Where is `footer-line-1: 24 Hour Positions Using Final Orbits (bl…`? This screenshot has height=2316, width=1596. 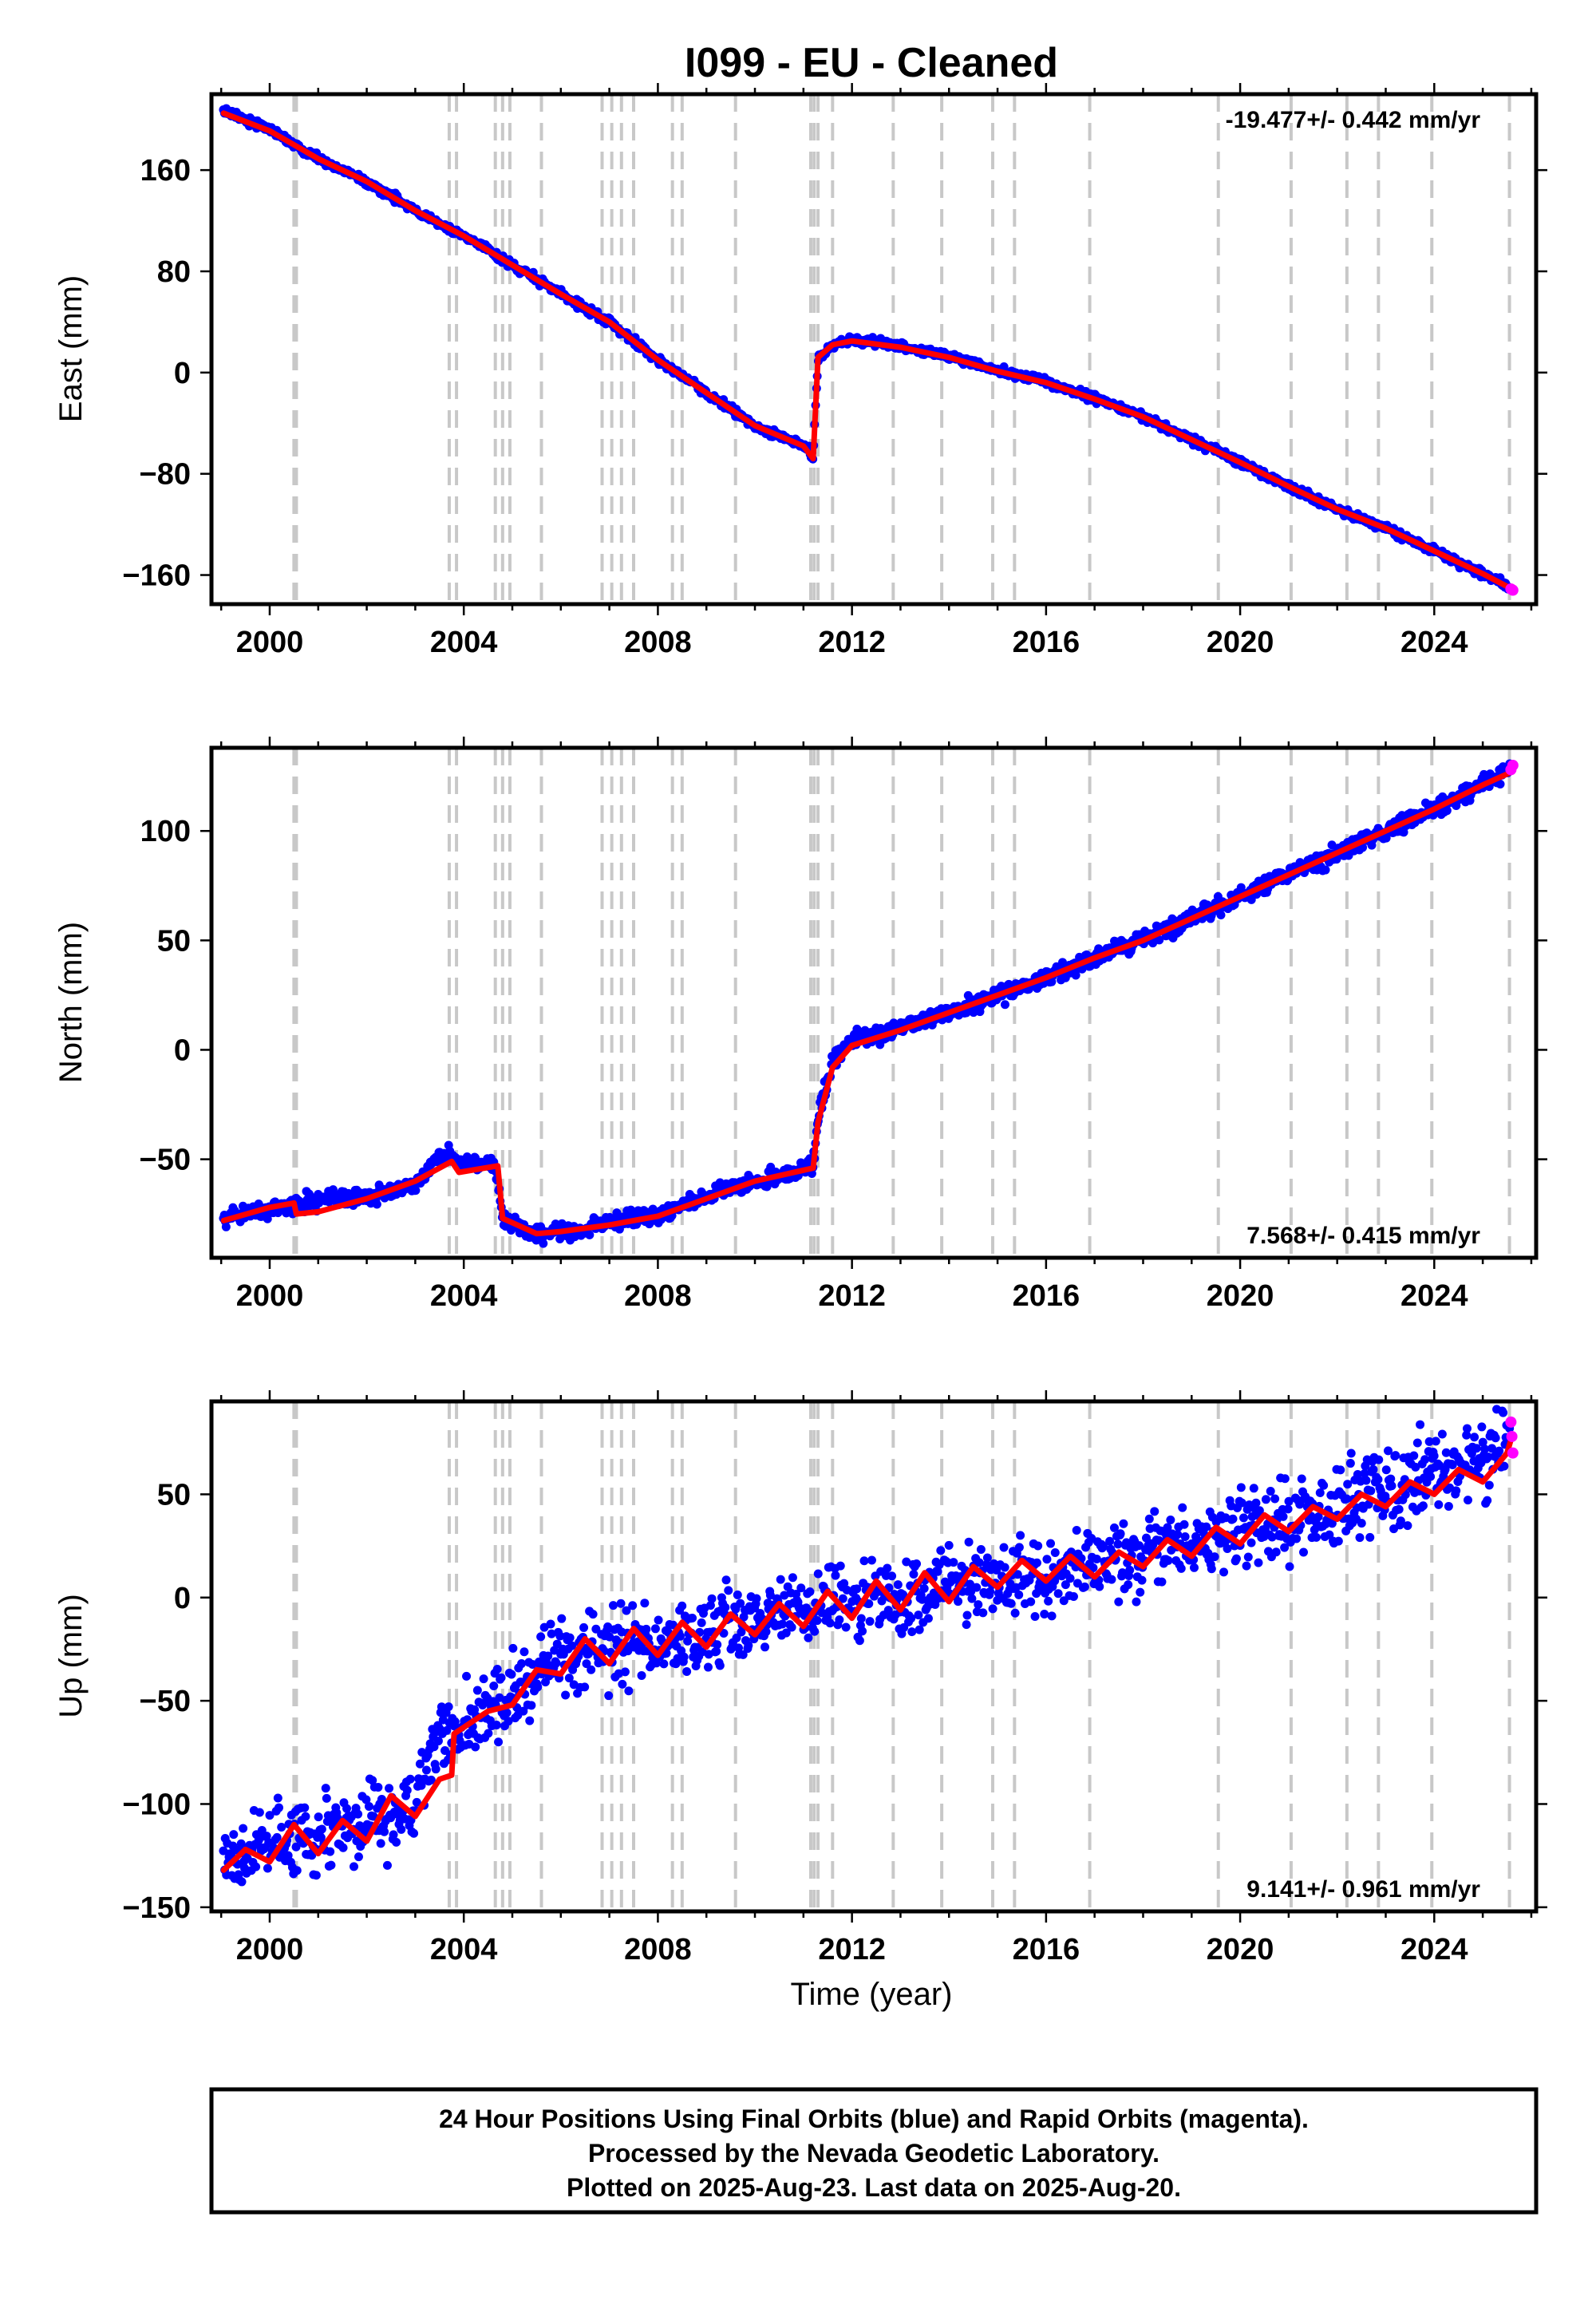 footer-line-1: 24 Hour Positions Using Final Orbits (bl… is located at coordinates (874, 2119).